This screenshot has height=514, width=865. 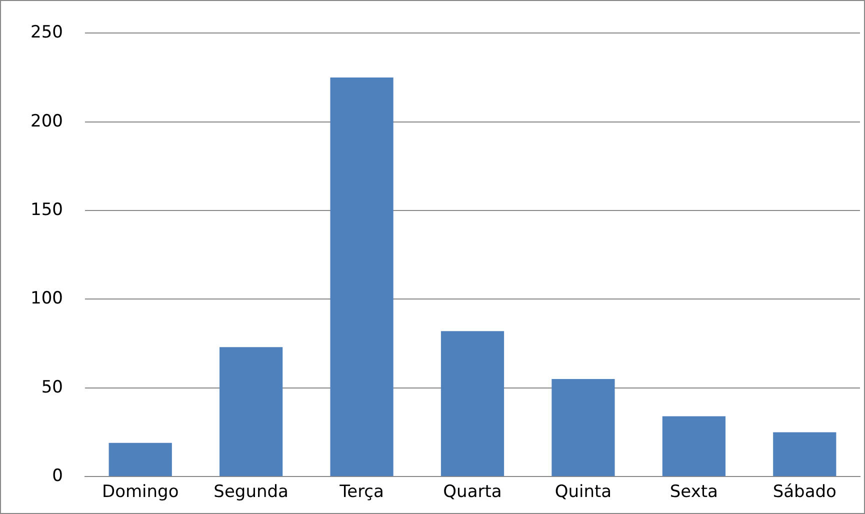 I want to click on y-tick-label: 250, so click(x=46, y=32).